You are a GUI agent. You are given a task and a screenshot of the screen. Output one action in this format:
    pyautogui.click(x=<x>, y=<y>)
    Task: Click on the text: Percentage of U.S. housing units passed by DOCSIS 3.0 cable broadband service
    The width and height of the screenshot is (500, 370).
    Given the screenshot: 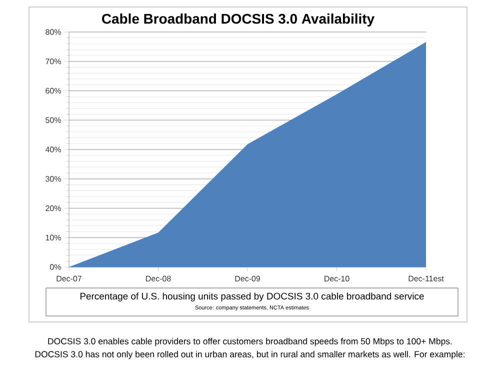 What is the action you would take?
    pyautogui.click(x=252, y=297)
    